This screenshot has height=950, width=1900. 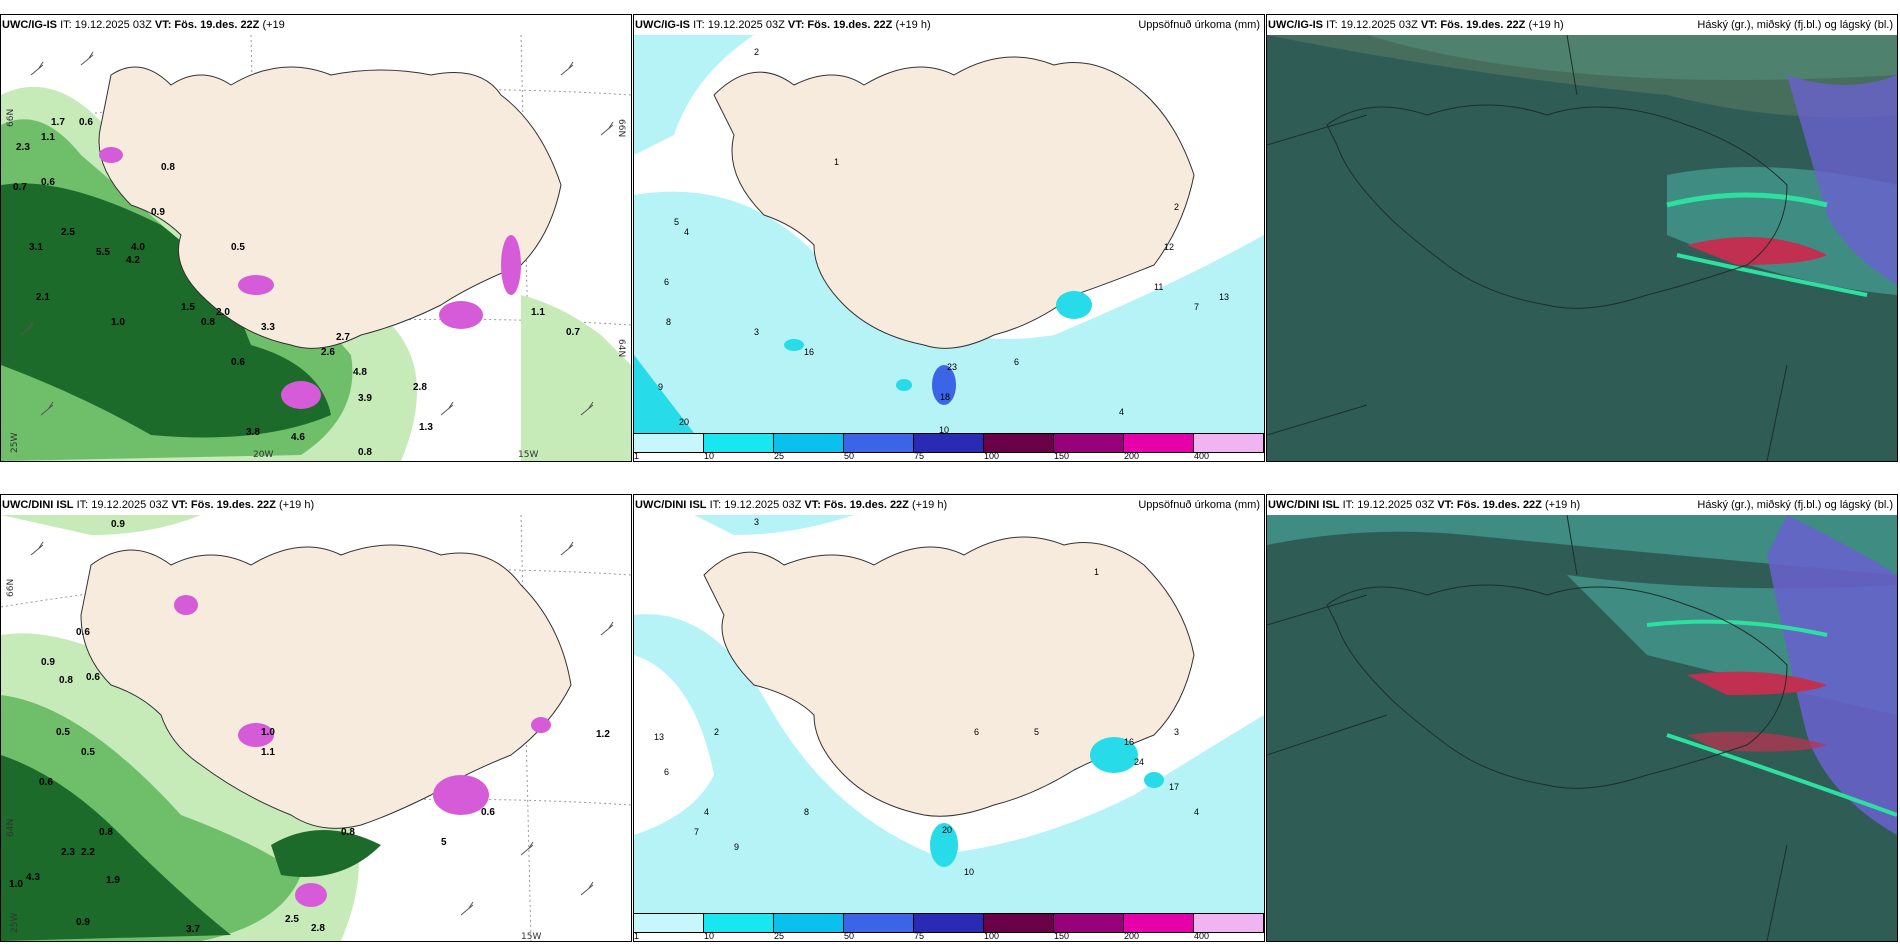 What do you see at coordinates (310, 278) in the screenshot?
I see `heavy-precip` at bounding box center [310, 278].